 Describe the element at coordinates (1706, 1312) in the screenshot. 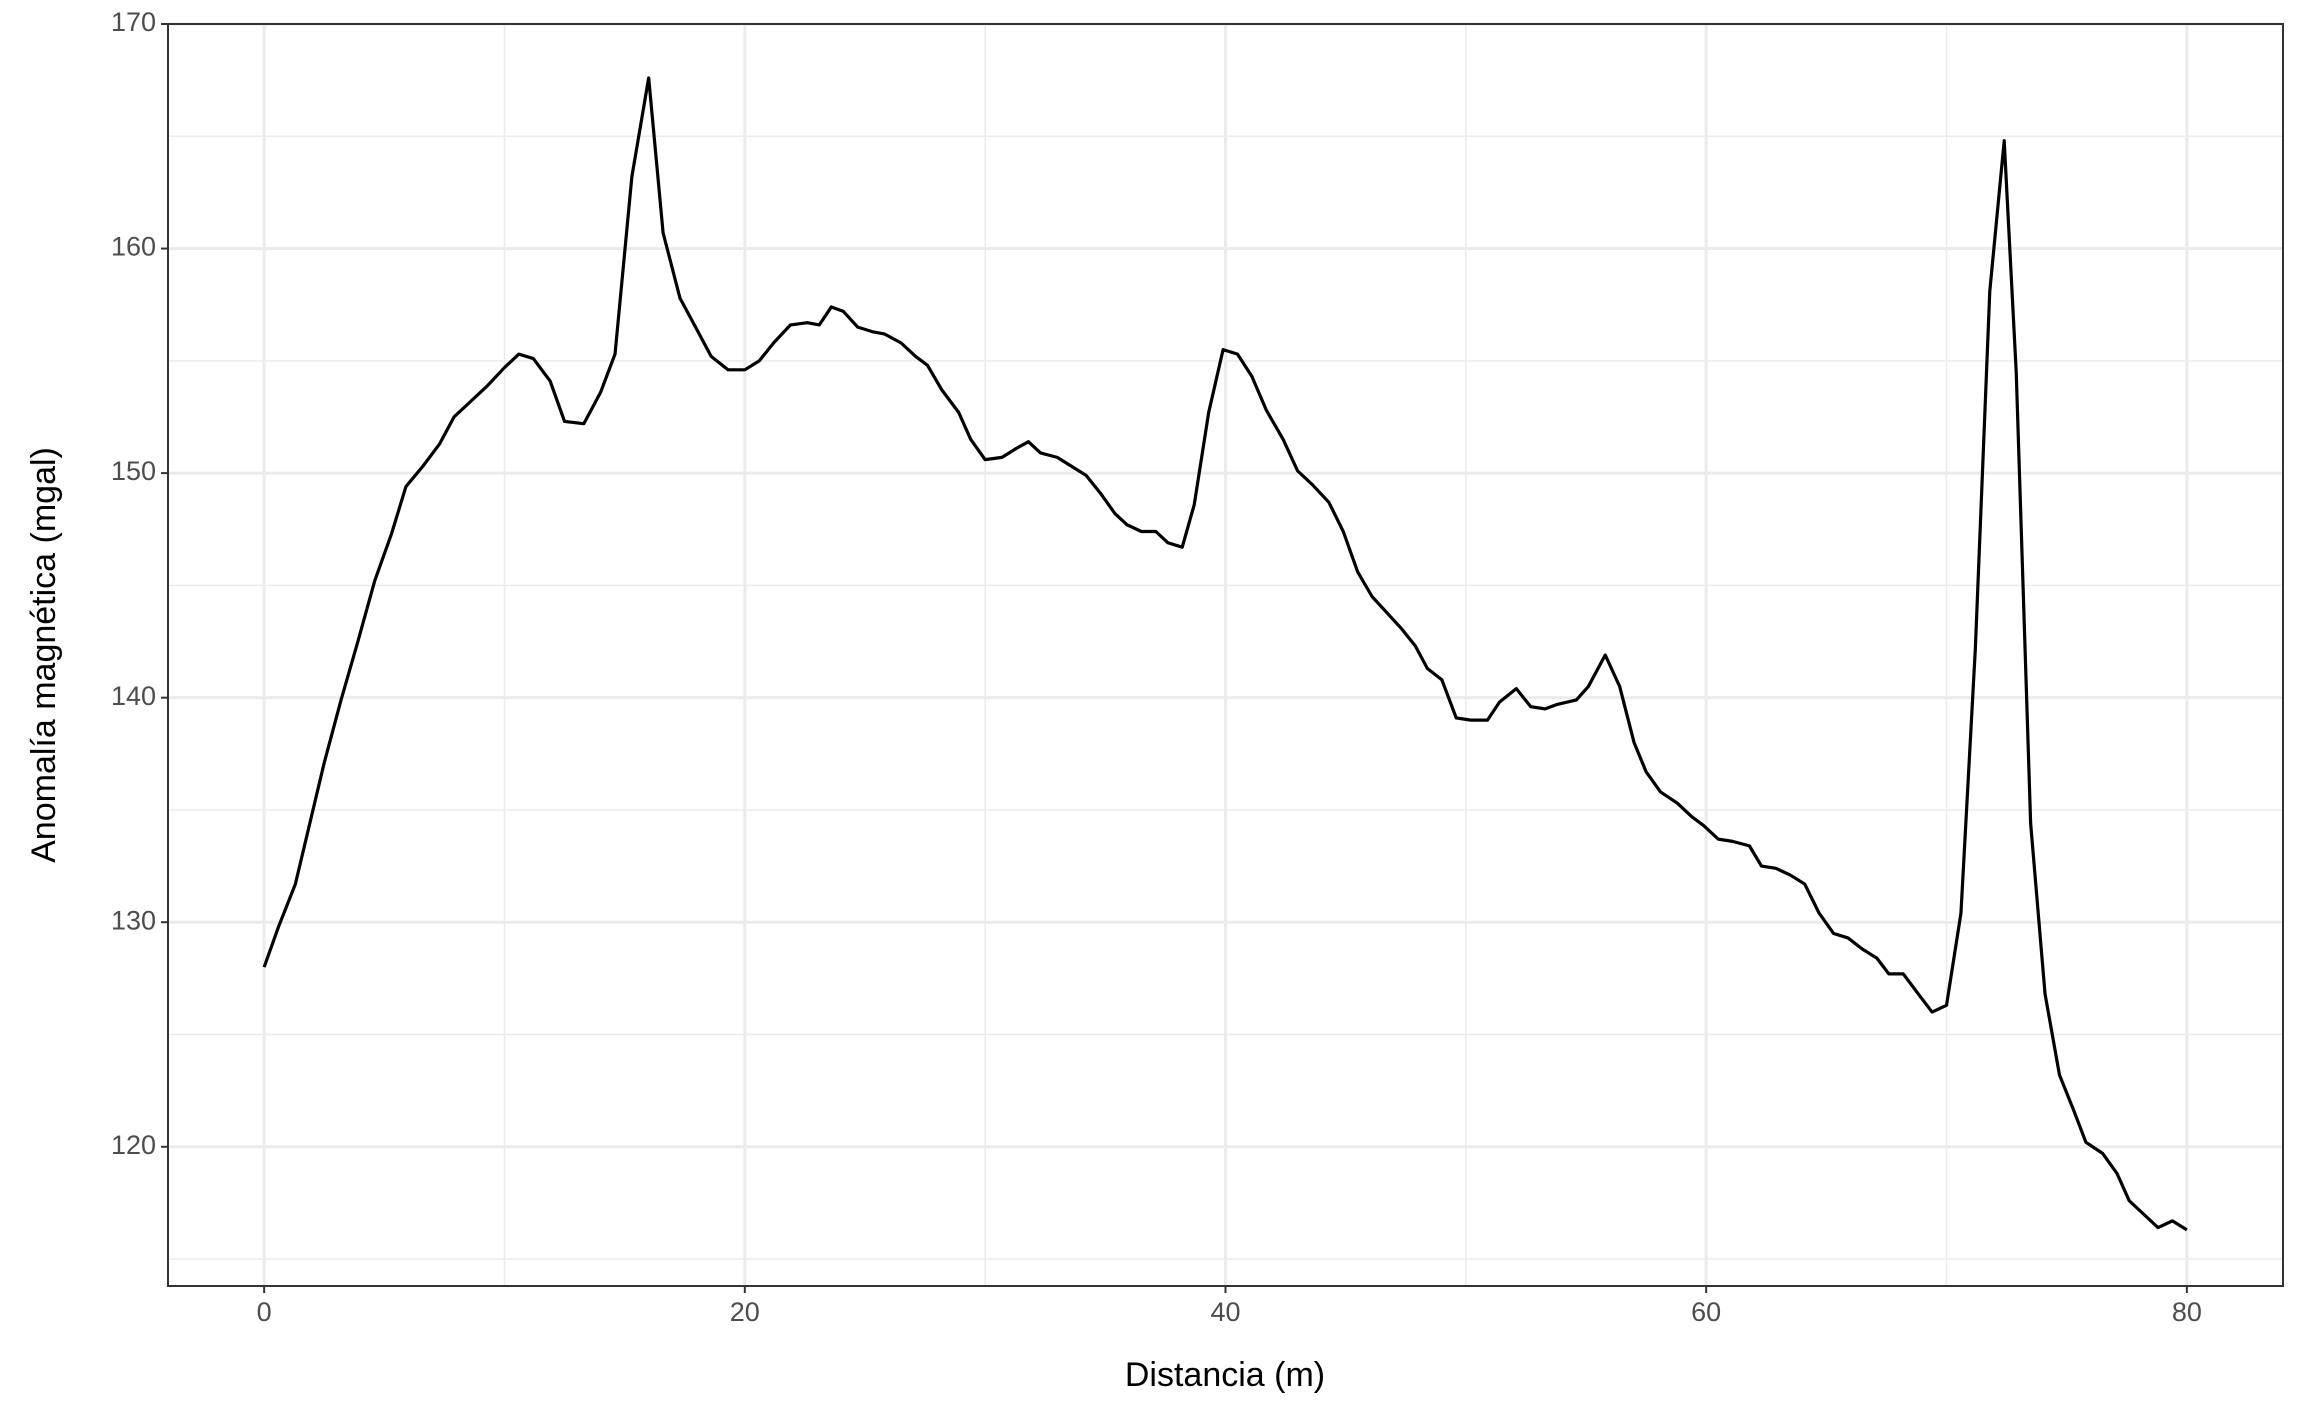

I see `x-tick-label: 60` at that location.